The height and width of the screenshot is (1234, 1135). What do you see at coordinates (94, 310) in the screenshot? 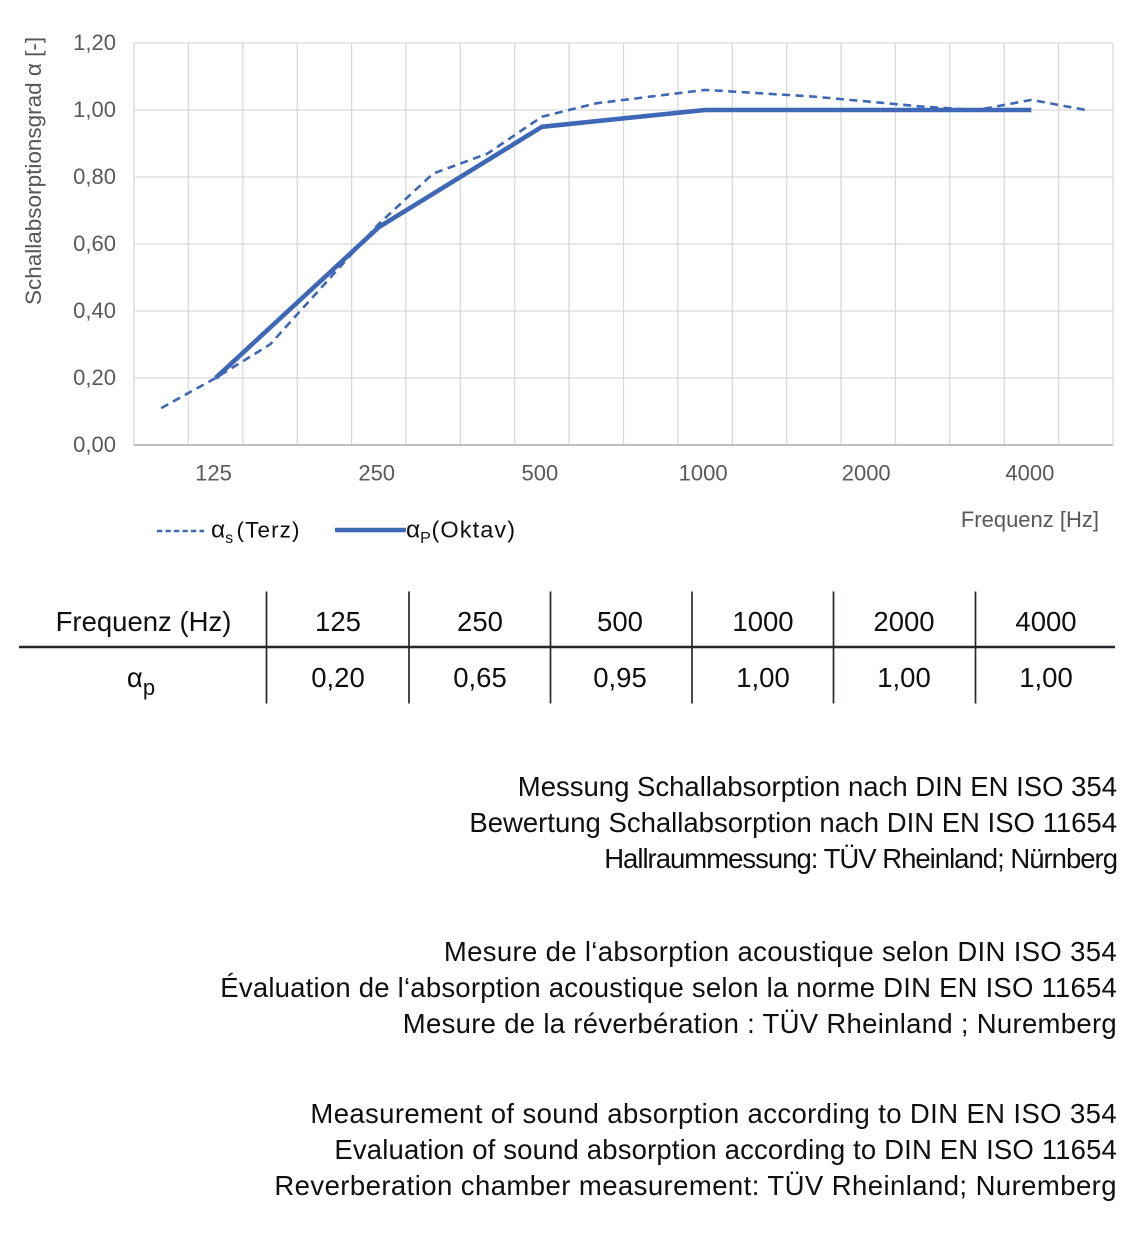
I see `svg-text: 0,40` at bounding box center [94, 310].